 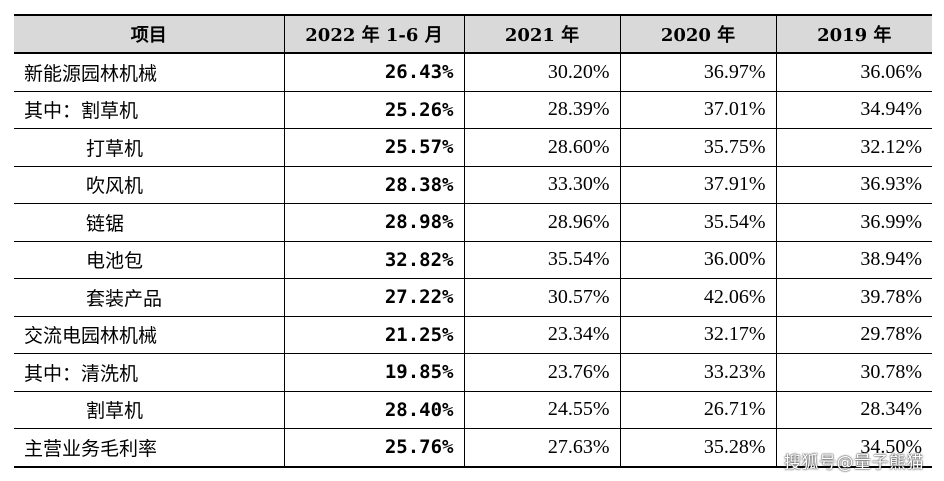 I want to click on row-label: 电池包, so click(x=149, y=259).